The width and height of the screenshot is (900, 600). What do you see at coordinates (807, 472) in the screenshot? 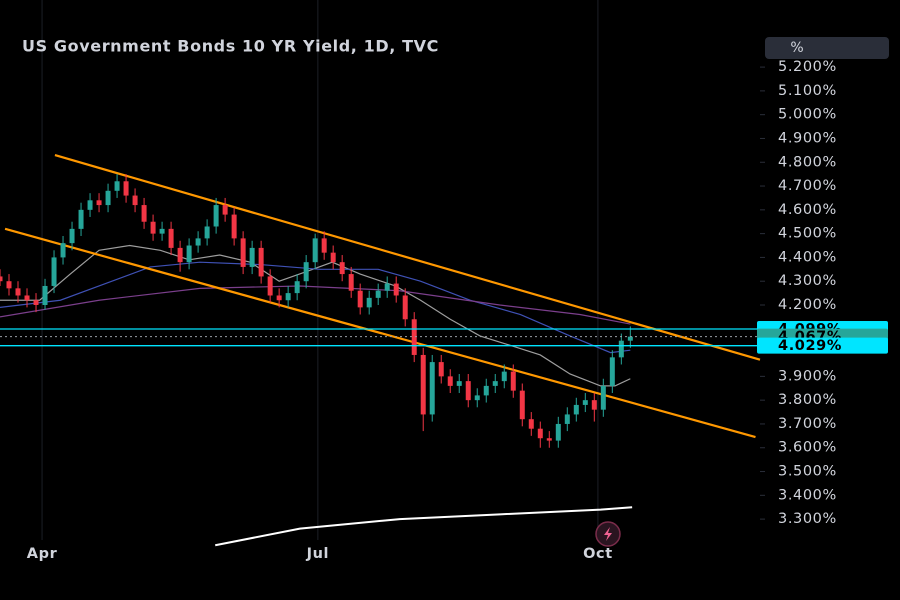
I see `y-tick-label: 3.500%` at bounding box center [807, 472].